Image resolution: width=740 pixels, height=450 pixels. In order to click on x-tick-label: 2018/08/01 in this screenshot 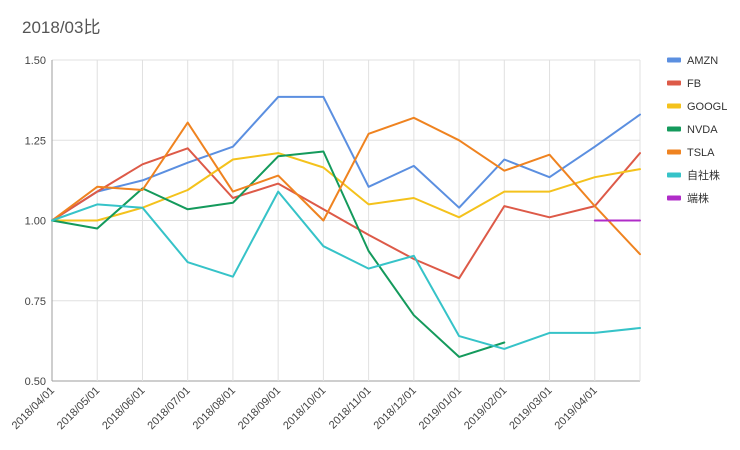, I will do `click(214, 408)`.